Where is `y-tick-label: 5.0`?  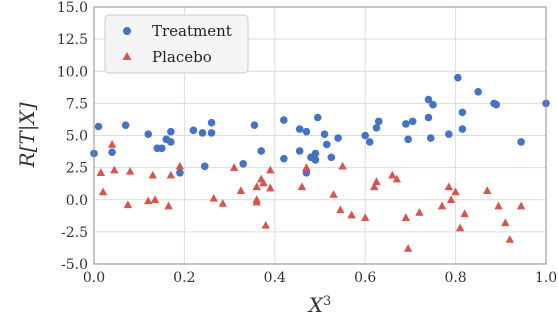
y-tick-label: 5.0 is located at coordinates (77, 137).